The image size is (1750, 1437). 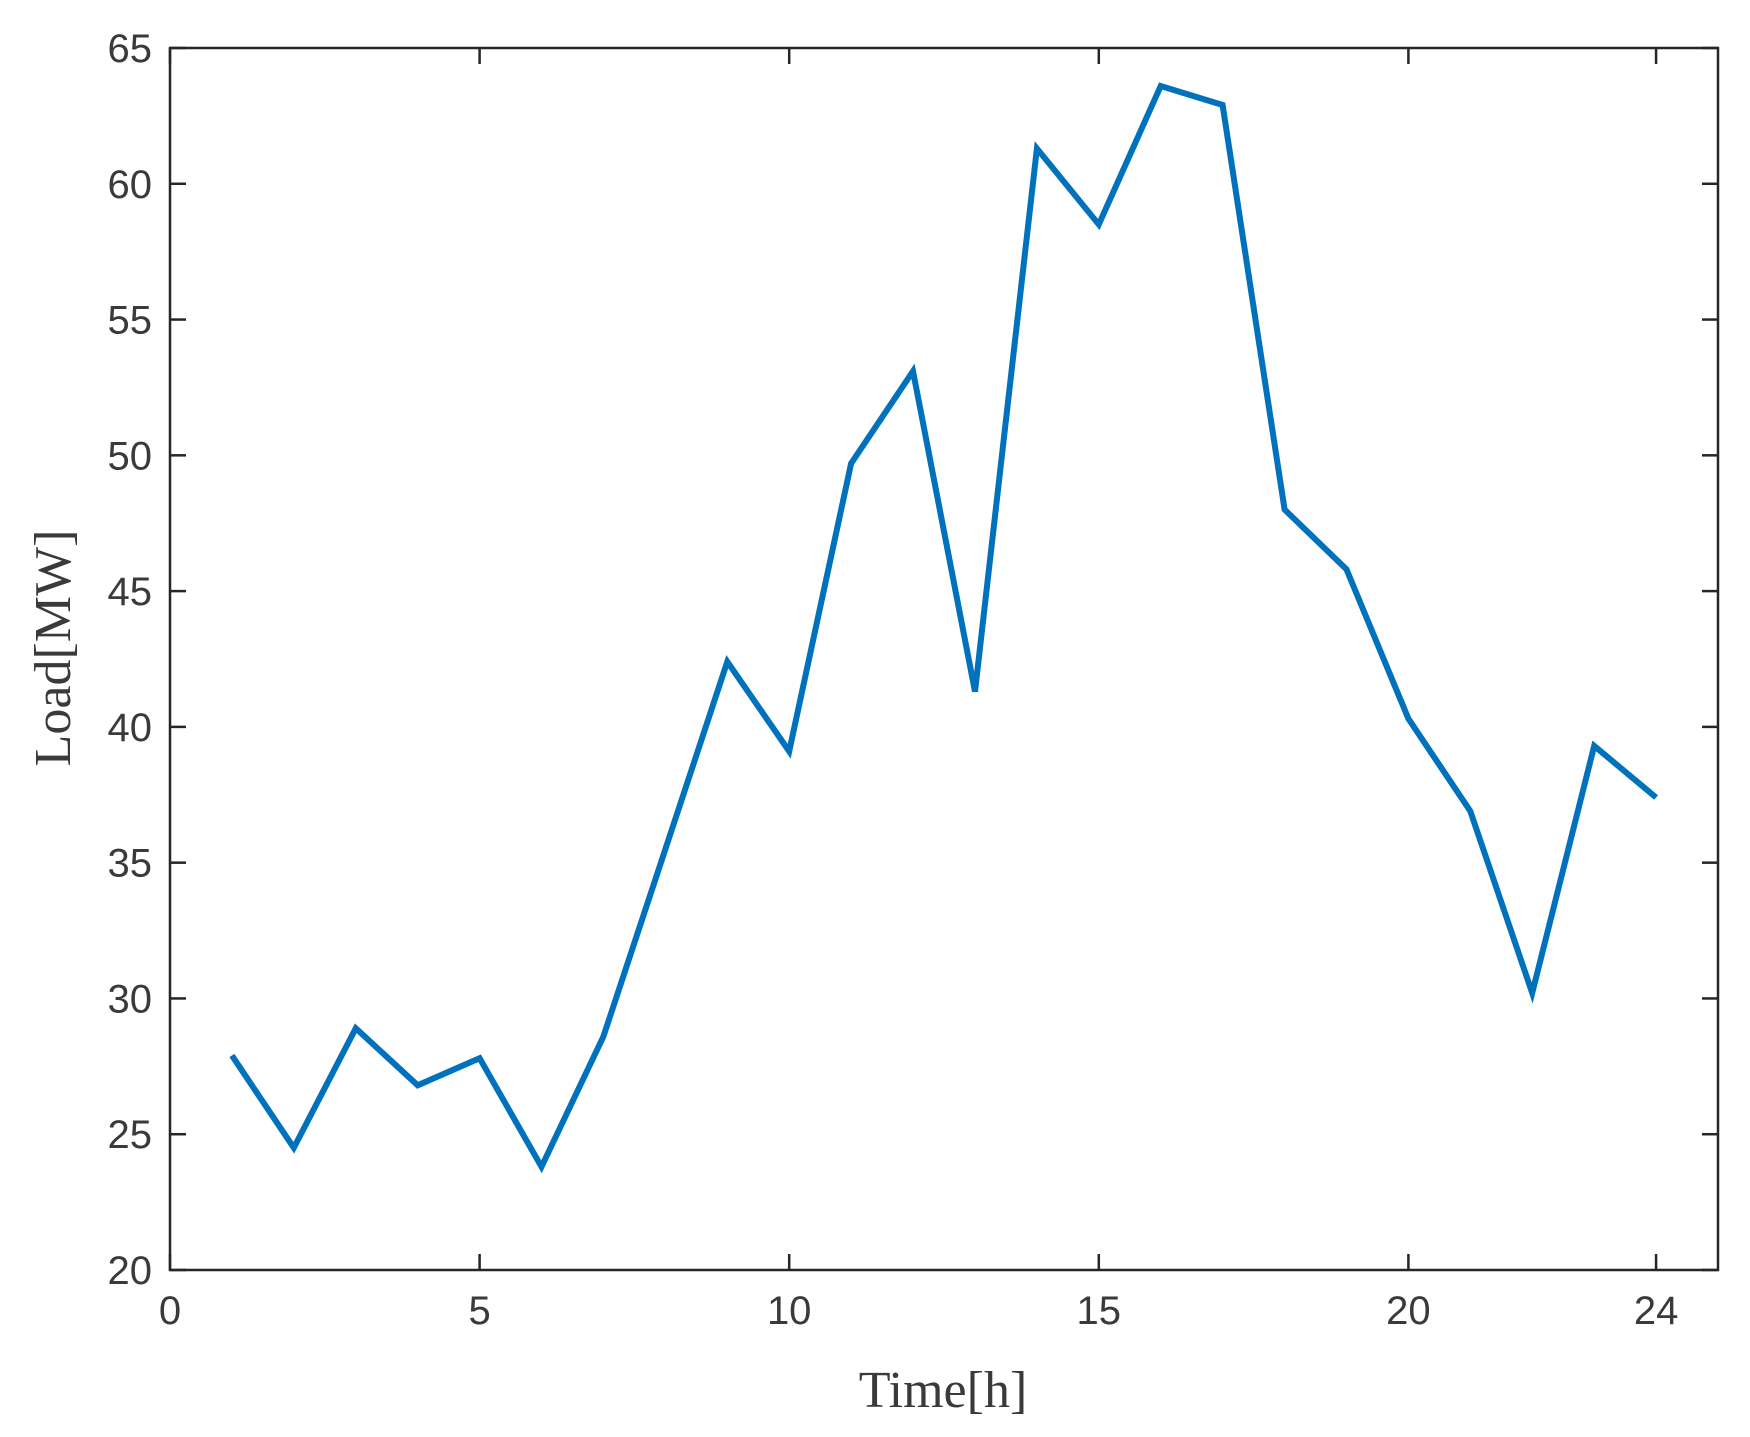 I want to click on x-tick-label-15: 15, so click(x=1099, y=1311).